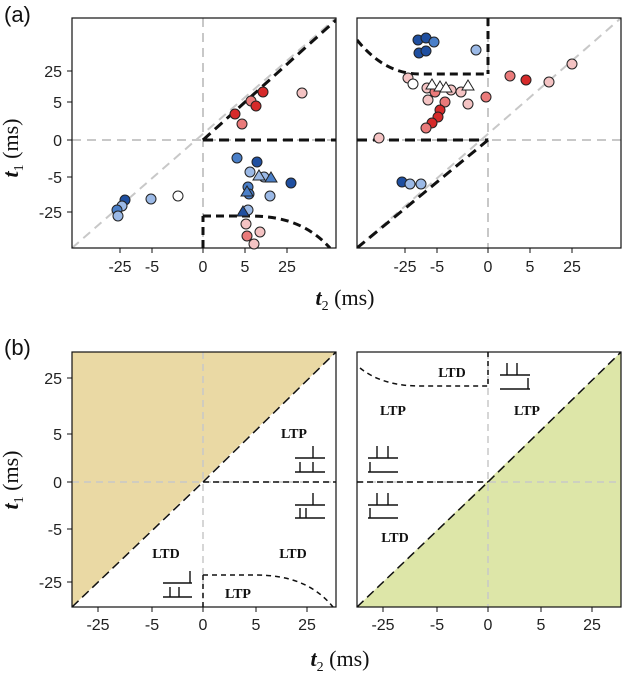 The width and height of the screenshot is (622, 684). Describe the element at coordinates (17, 14) in the screenshot. I see `panel-label-a: (a)` at that location.